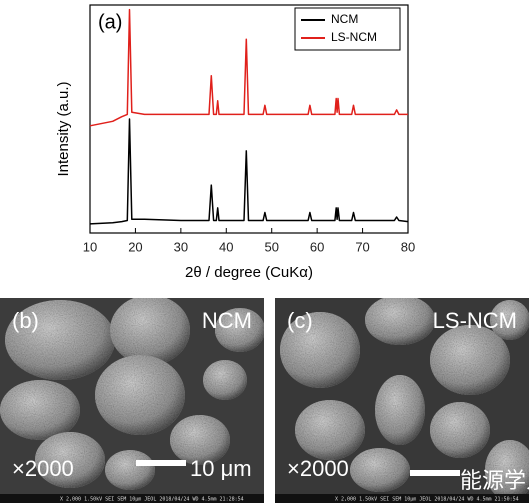 This screenshot has height=503, width=529. I want to click on x-tick-label: 80, so click(408, 246).